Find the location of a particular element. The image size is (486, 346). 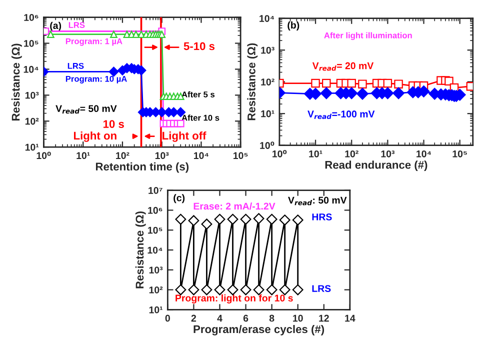

annotation: (a) is located at coordinates (56, 26).